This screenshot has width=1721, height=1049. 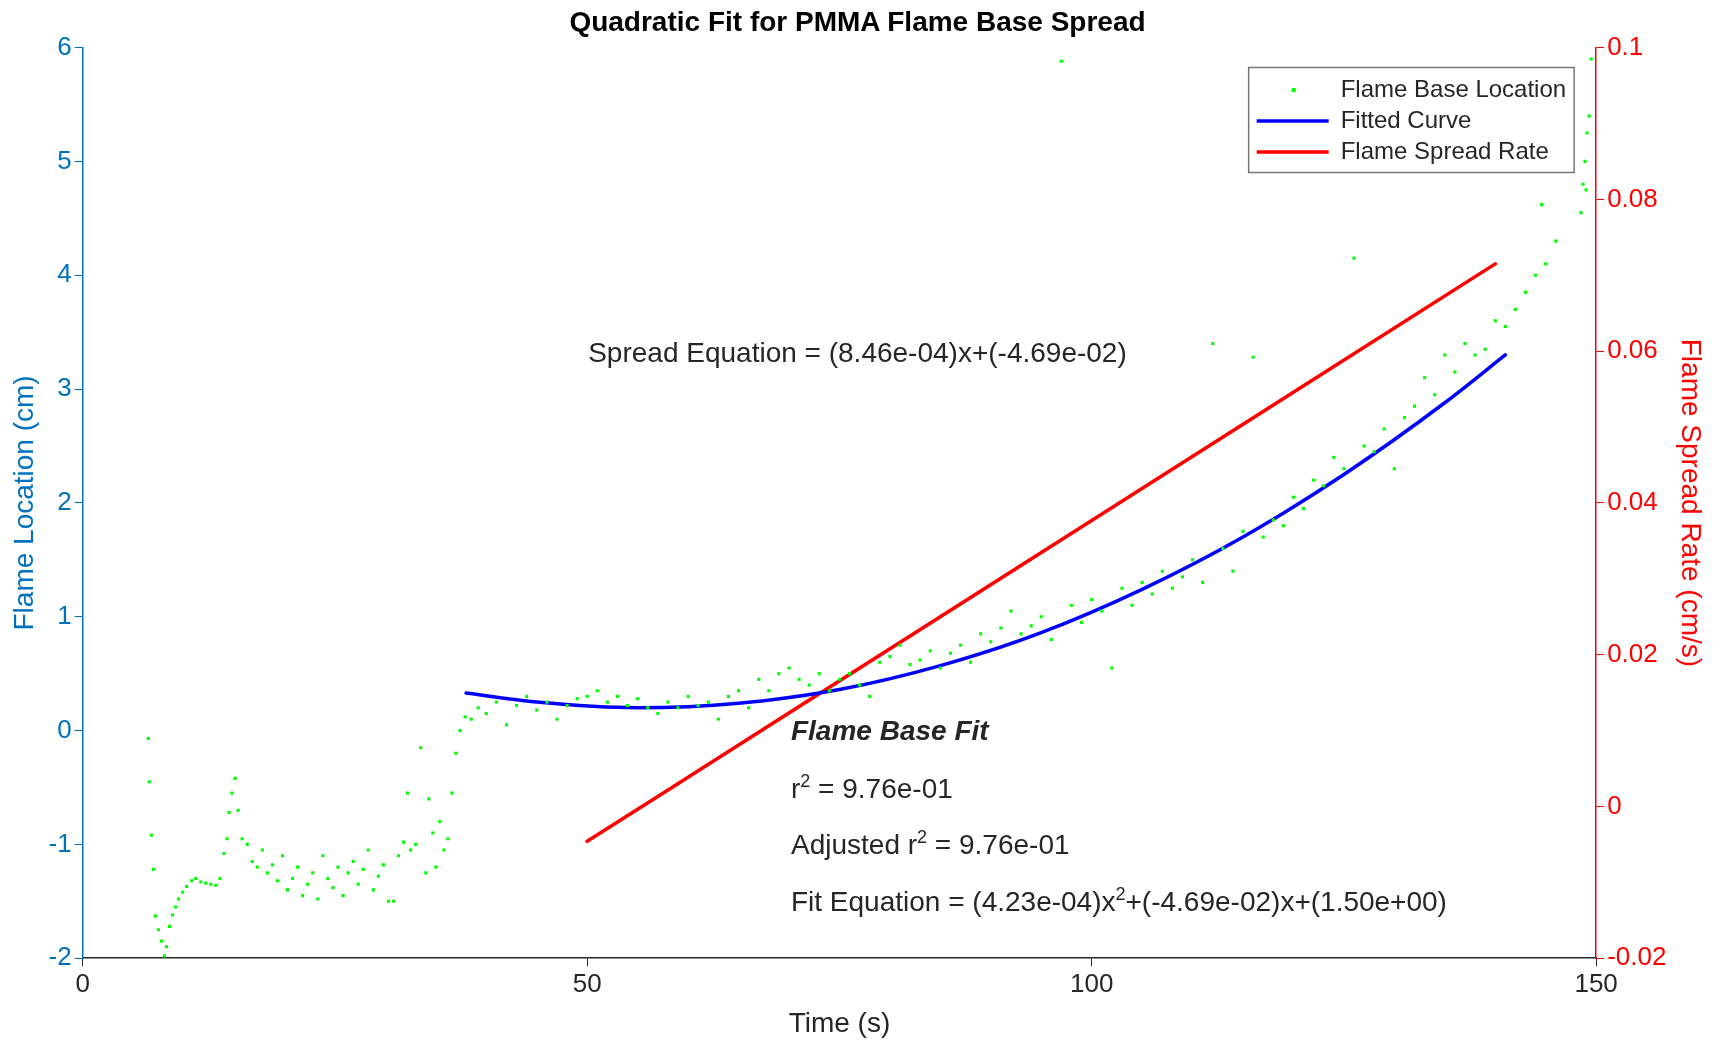 I want to click on y2-tick-label: 0.1, so click(x=1625, y=45).